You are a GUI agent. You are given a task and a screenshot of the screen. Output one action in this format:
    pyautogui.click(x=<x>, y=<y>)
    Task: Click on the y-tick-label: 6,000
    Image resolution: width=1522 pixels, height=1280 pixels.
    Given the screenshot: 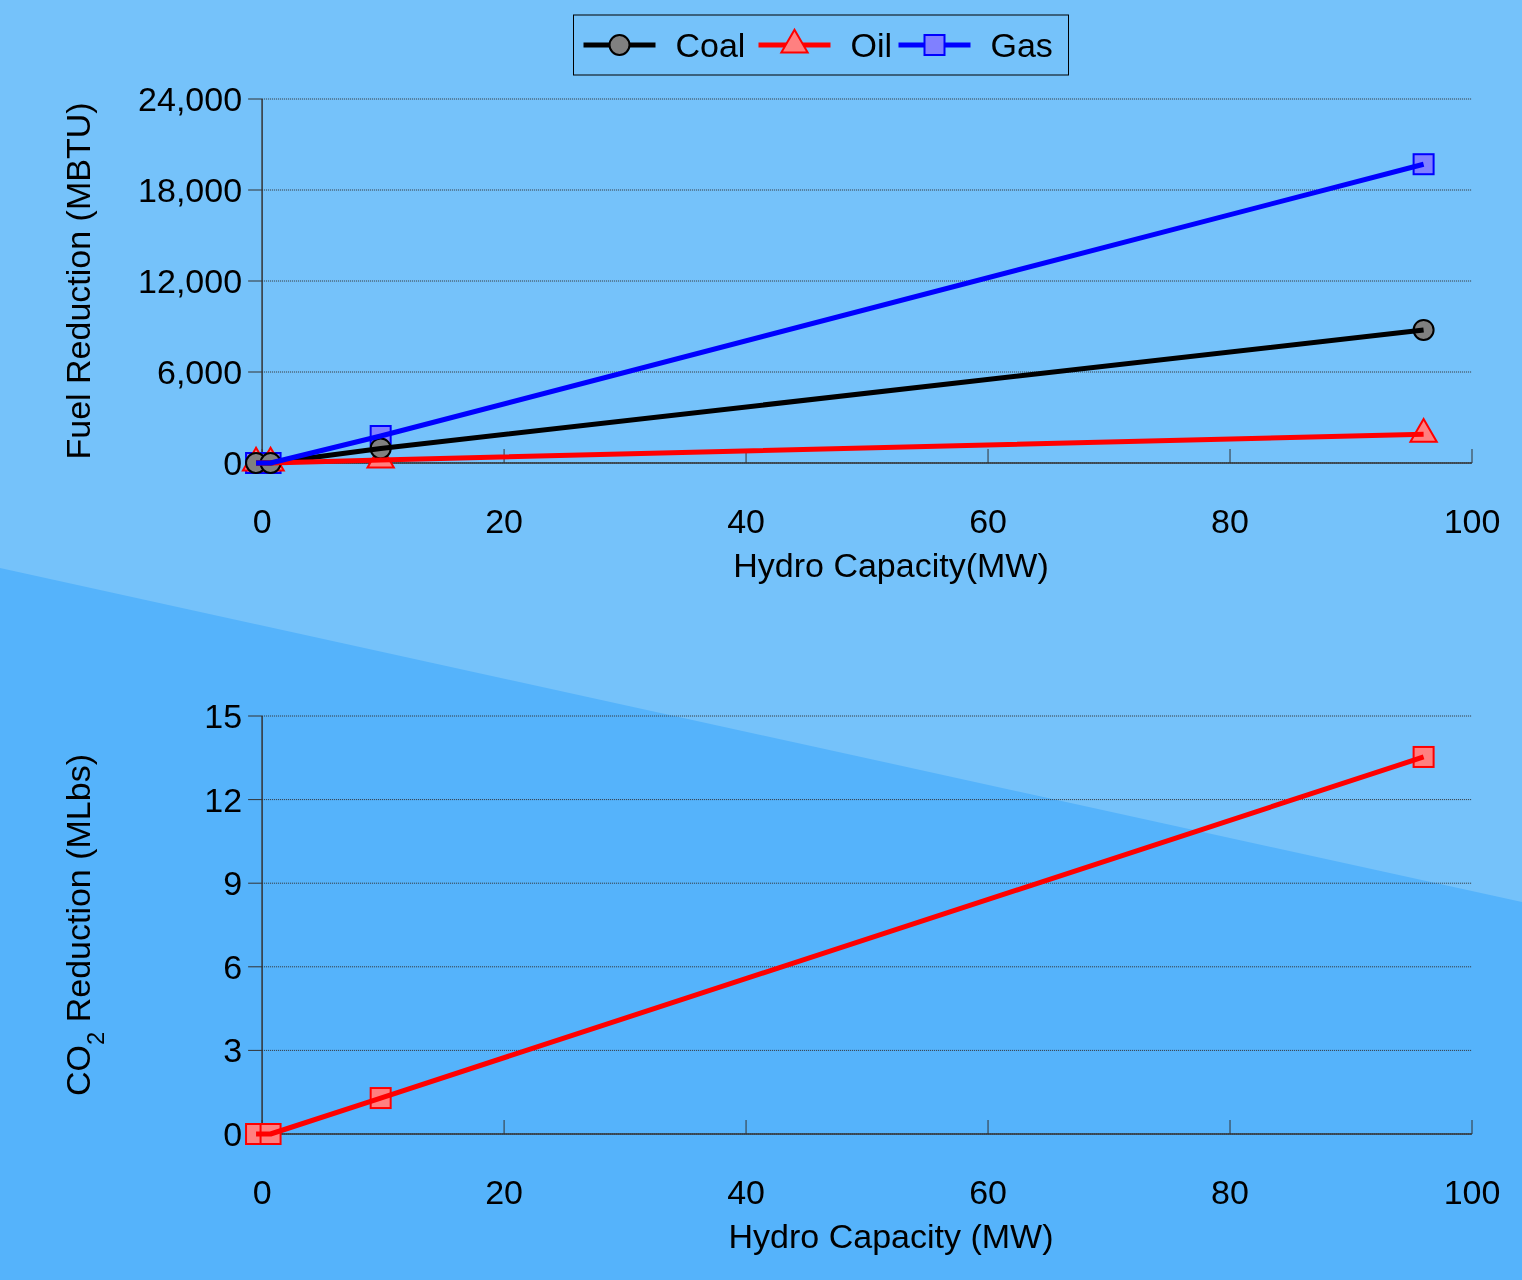 What is the action you would take?
    pyautogui.click(x=200, y=372)
    